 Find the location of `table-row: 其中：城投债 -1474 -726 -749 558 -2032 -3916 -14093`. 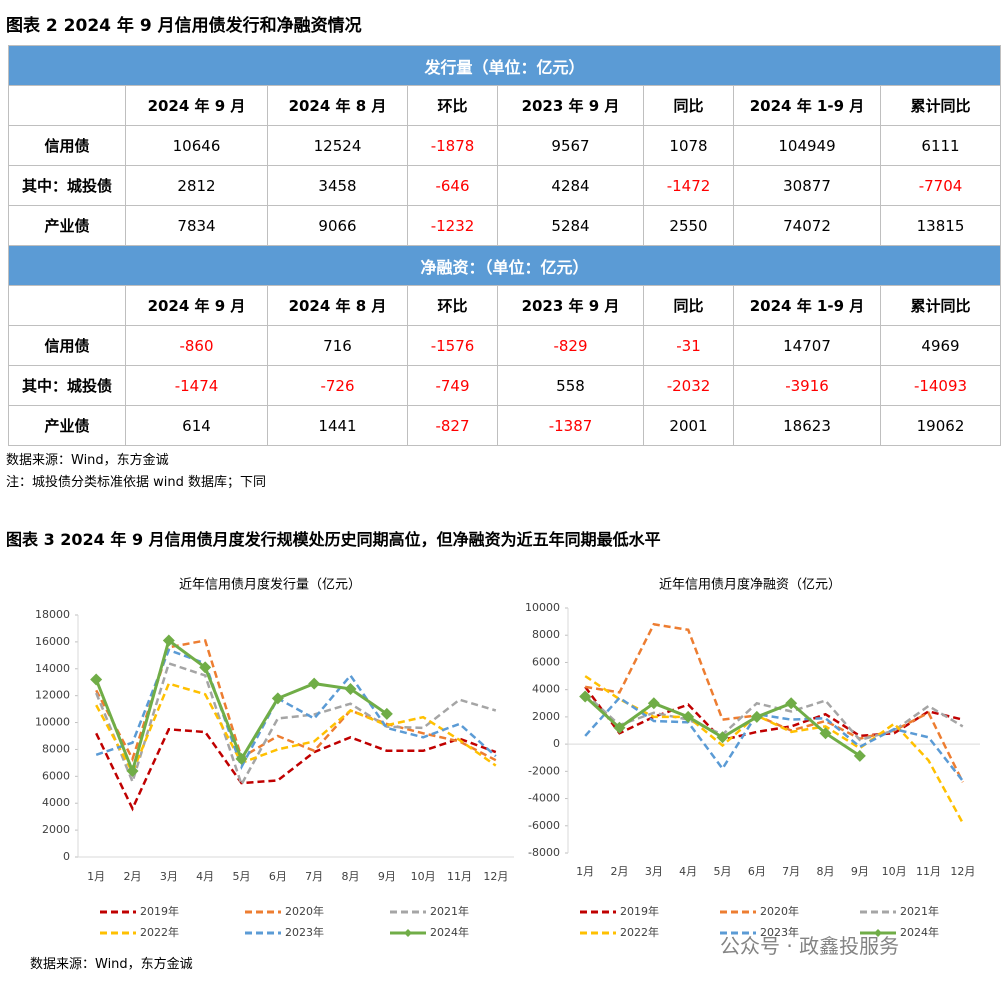

table-row: 其中：城投债 -1474 -726 -749 558 -2032 -3916 -14093 is located at coordinates (505, 385).